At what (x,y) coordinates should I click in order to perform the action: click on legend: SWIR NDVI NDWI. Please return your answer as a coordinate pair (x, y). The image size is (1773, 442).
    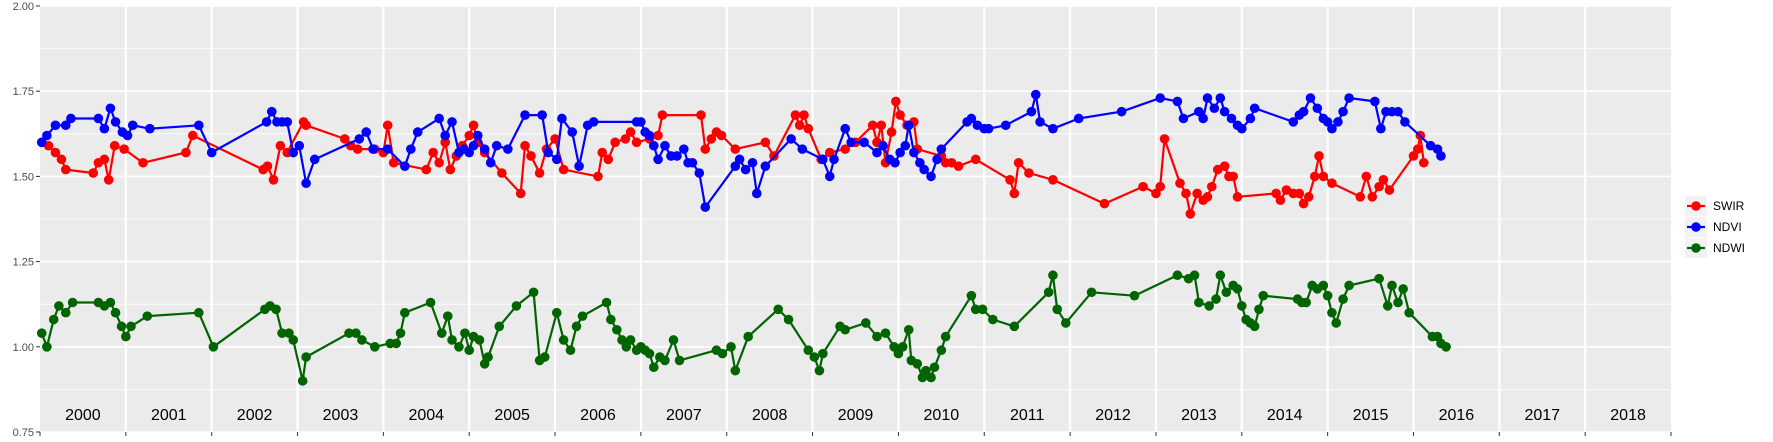
    Looking at the image, I should click on (1715, 227).